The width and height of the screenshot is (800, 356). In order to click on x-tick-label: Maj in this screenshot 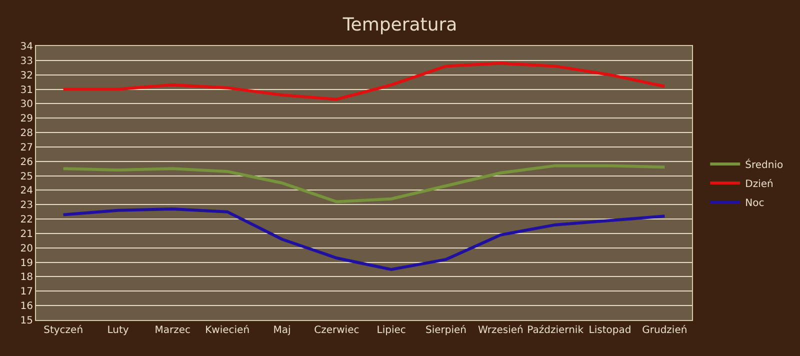, I will do `click(282, 330)`.